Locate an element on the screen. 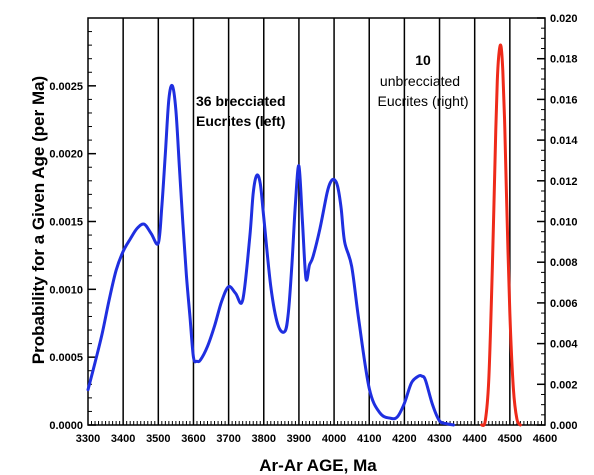 This screenshot has height=475, width=594. x-tick-label: 3500 is located at coordinates (158, 439).